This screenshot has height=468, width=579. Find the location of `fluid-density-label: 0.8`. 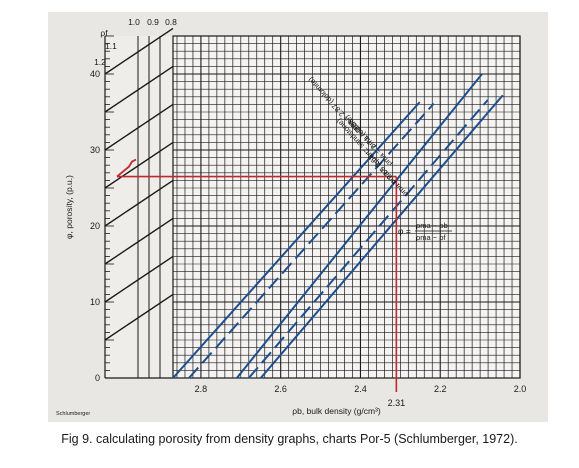

fluid-density-label: 0.8 is located at coordinates (171, 22).